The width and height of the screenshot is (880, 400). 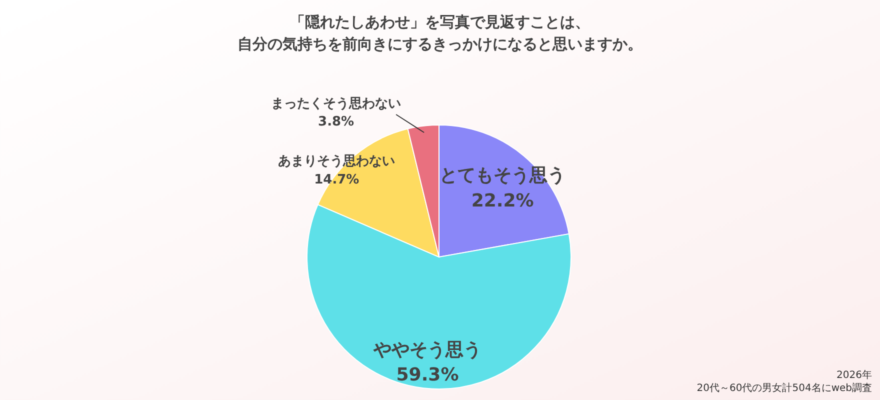 I want to click on data-label: 3.8%, so click(x=336, y=122).